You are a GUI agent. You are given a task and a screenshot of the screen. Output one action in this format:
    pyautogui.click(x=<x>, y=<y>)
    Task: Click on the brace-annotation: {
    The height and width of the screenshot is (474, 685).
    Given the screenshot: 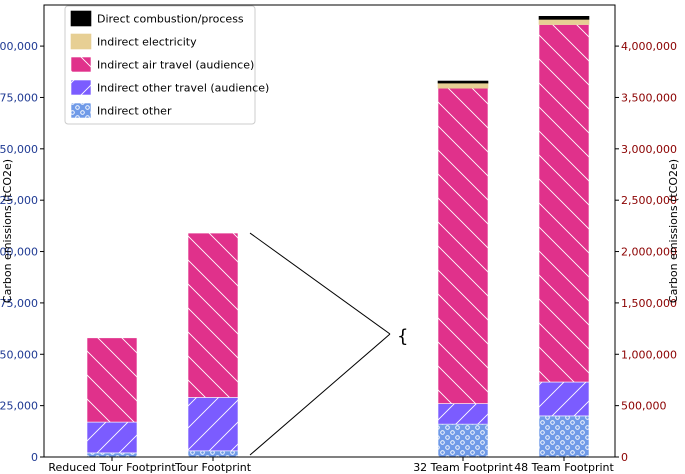 What is the action you would take?
    pyautogui.click(x=402, y=336)
    